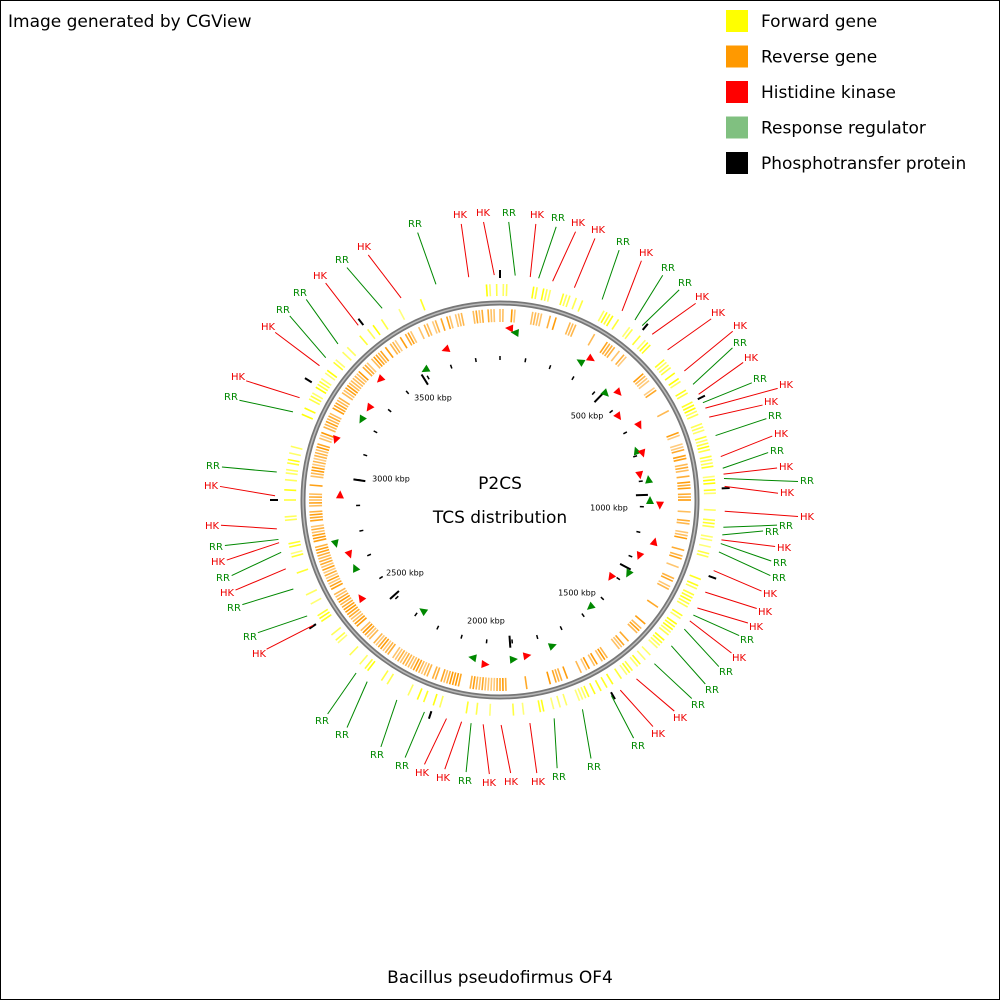  I want to click on credit: Image generated by CGView, so click(130, 22).